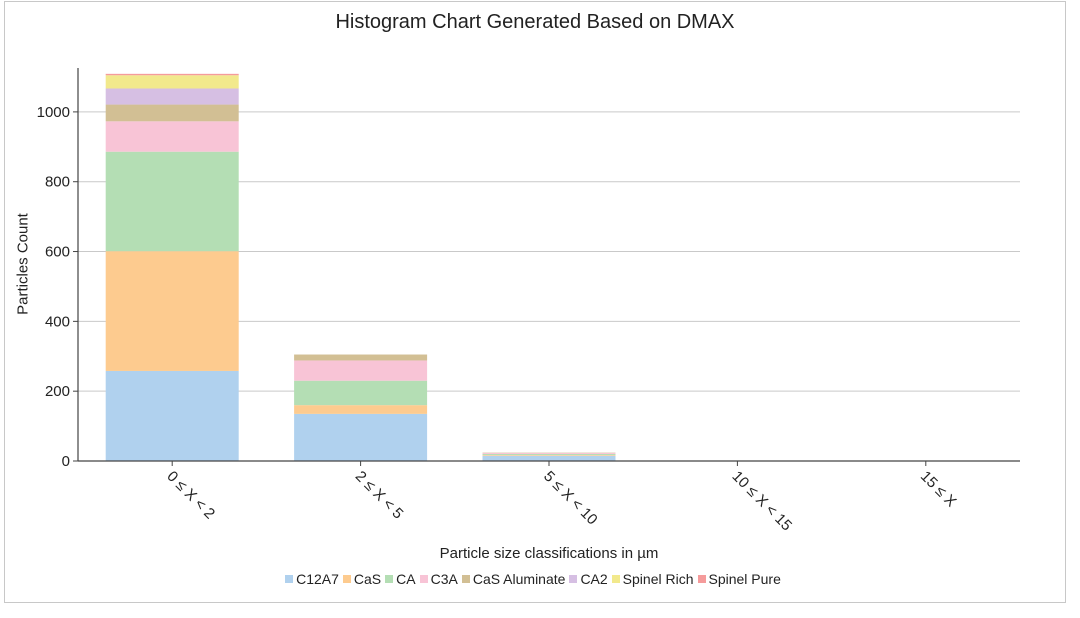  I want to click on legend-item: CaS, so click(362, 579).